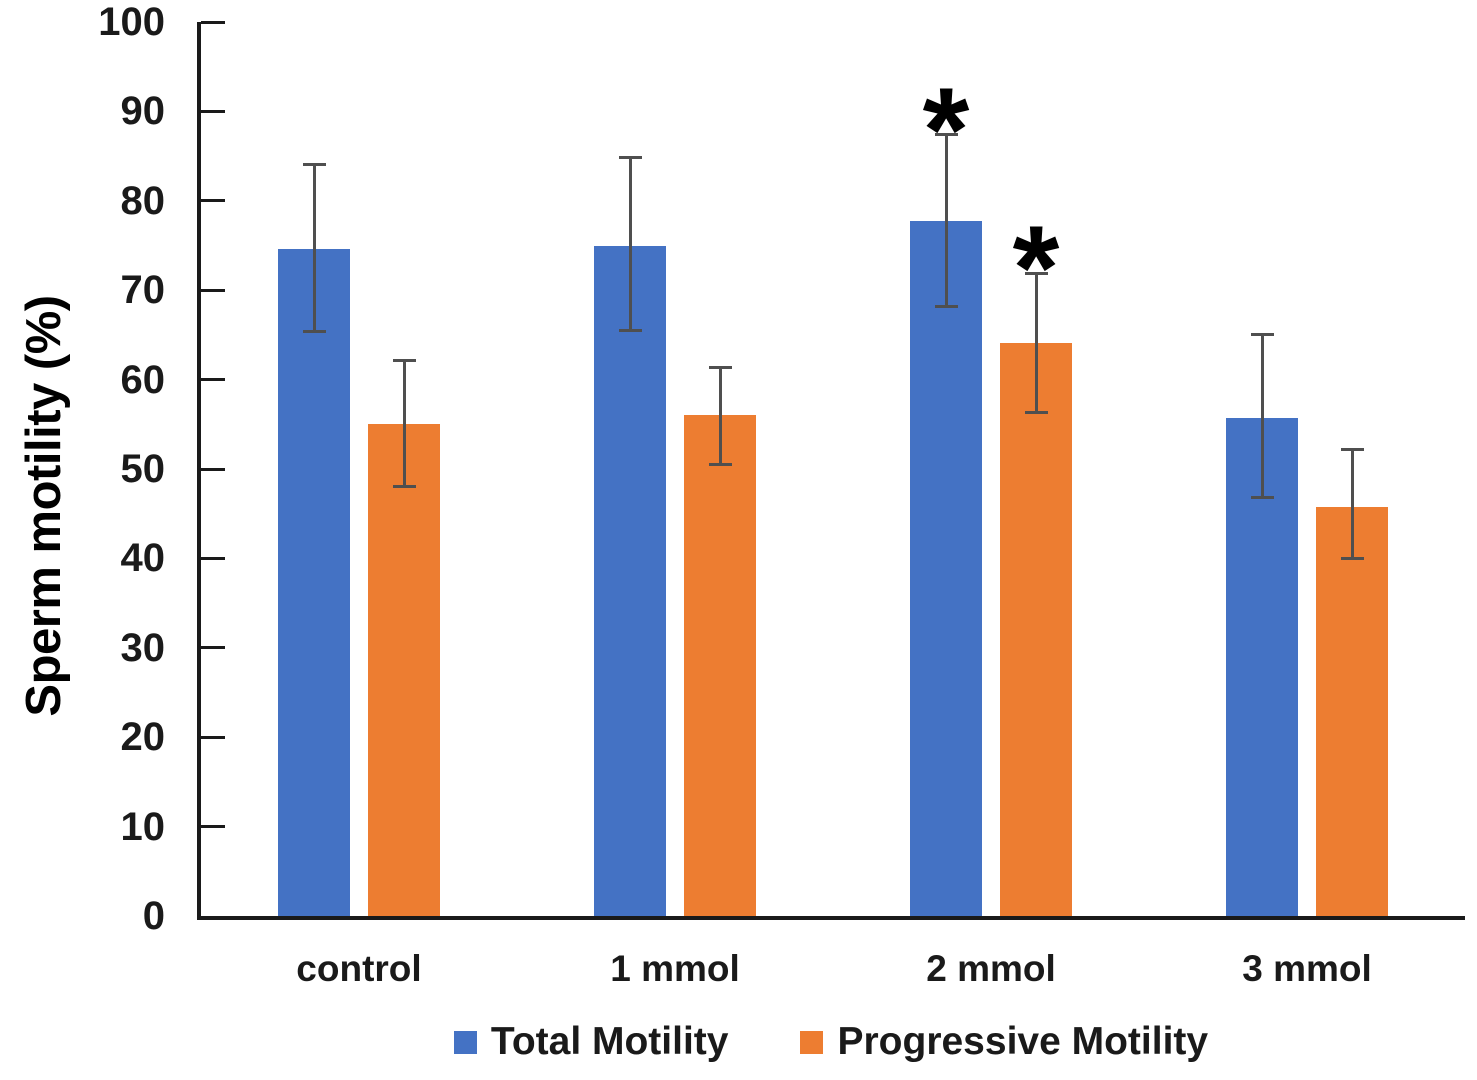  What do you see at coordinates (991, 968) in the screenshot?
I see `x-category-label-2-mmol: 2 mmol` at bounding box center [991, 968].